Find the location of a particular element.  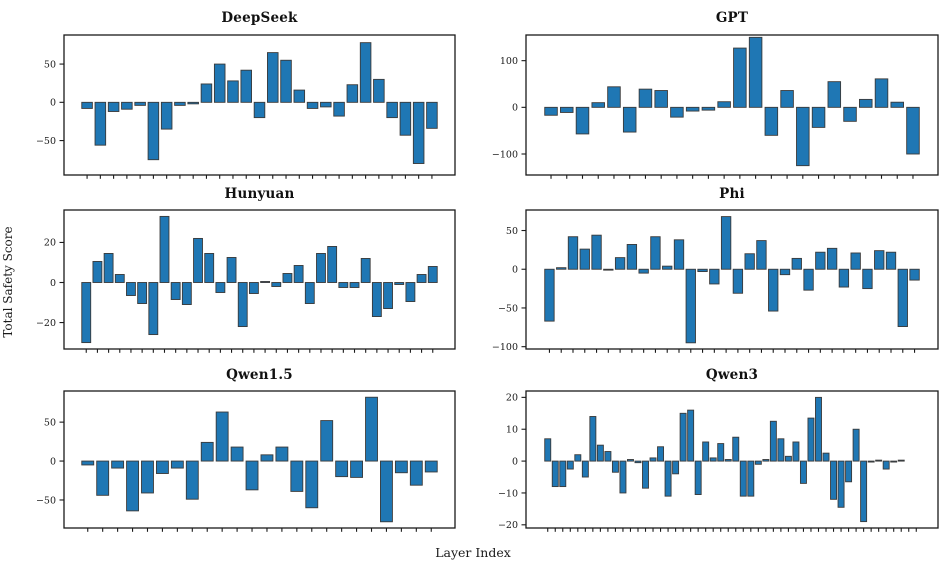

y-tick-label: 10 is located at coordinates (512, 430).